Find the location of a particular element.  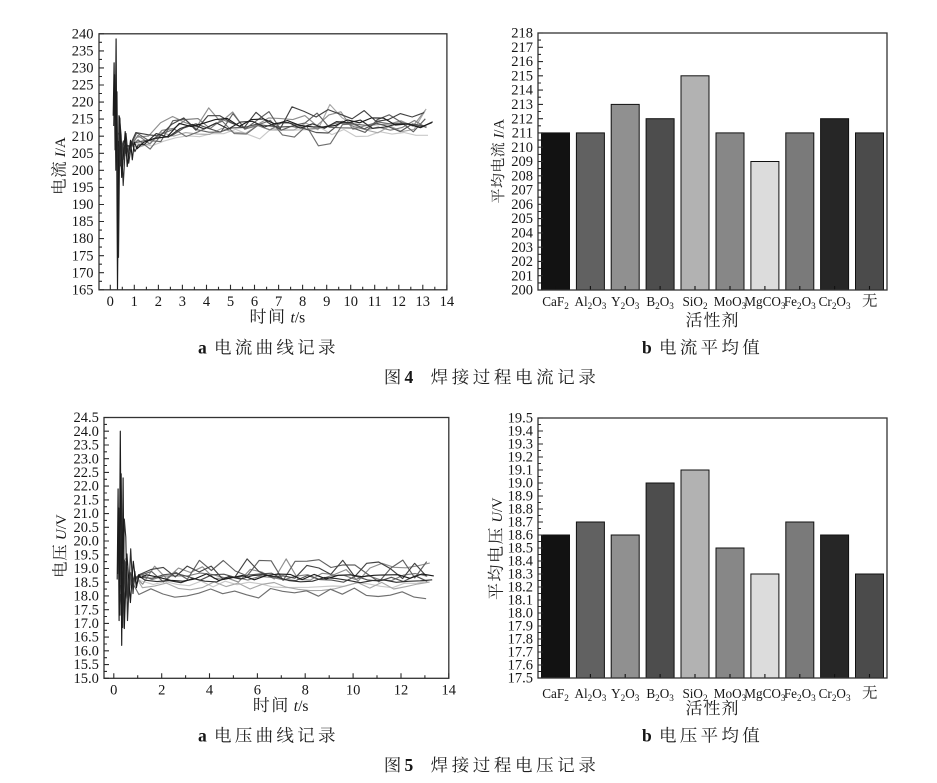

svg-text: 203 is located at coordinates (522, 248).